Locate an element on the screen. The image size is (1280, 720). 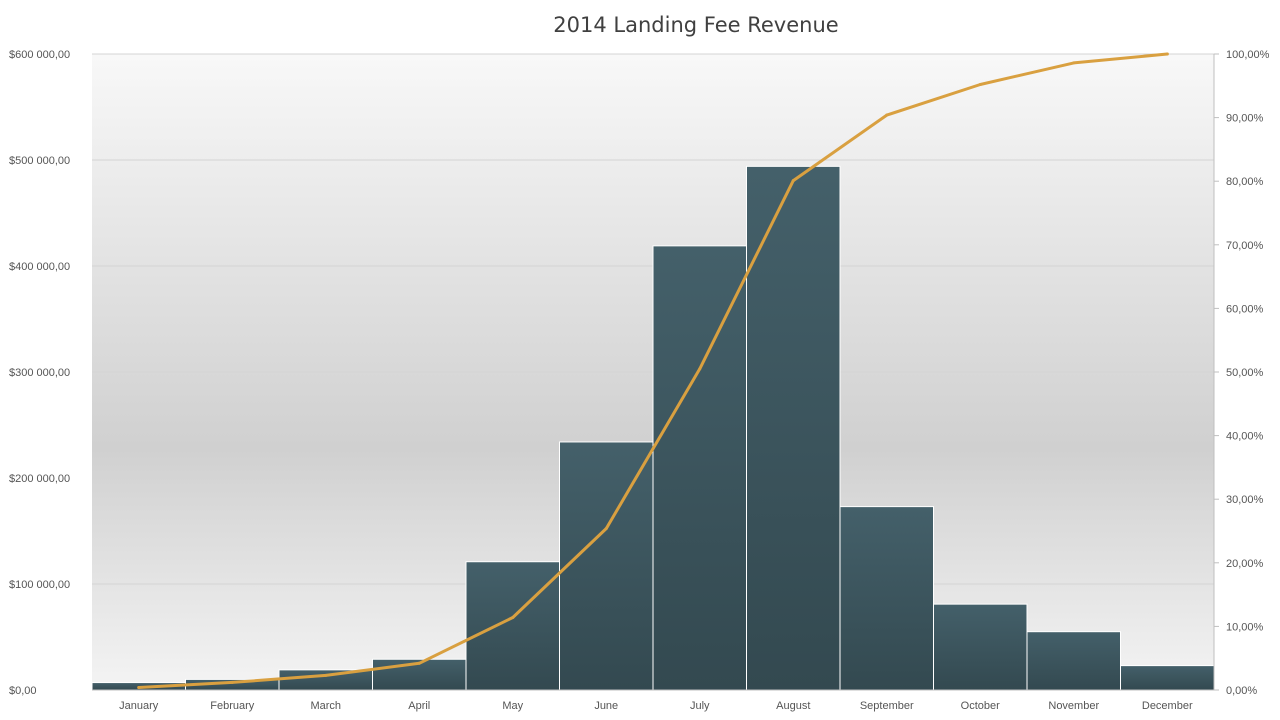
x-tick-label: December is located at coordinates (1167, 706).